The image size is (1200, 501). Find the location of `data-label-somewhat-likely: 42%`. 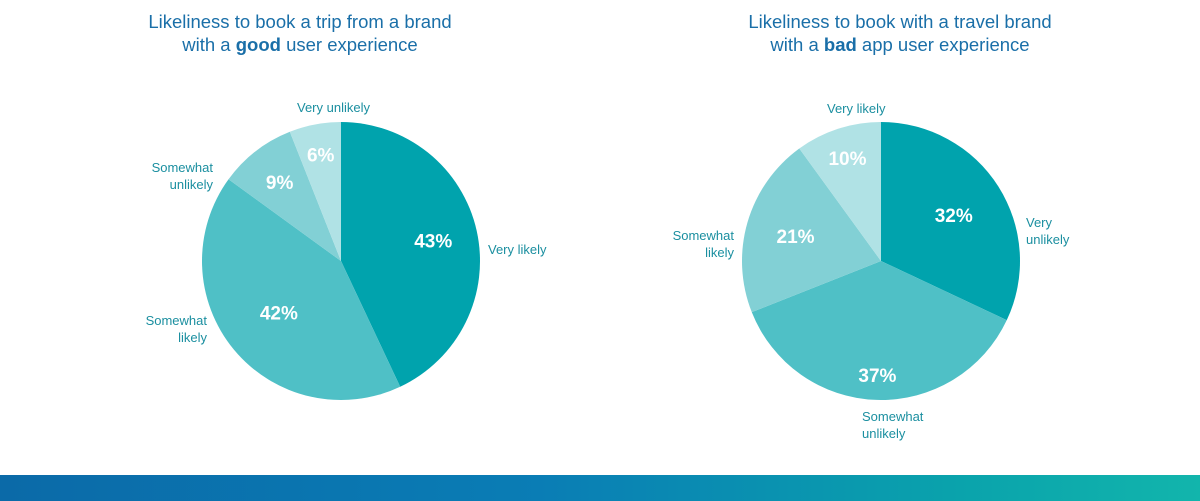

data-label-somewhat-likely: 42% is located at coordinates (279, 313).